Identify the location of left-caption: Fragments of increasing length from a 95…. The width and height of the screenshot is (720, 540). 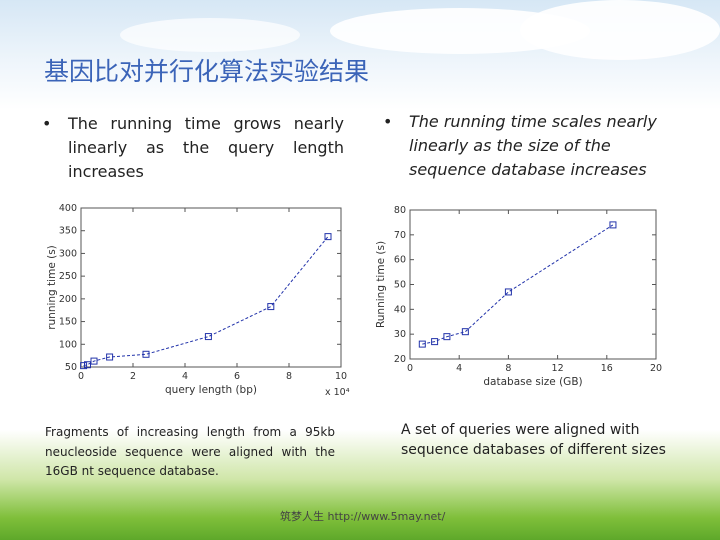
(190, 451).